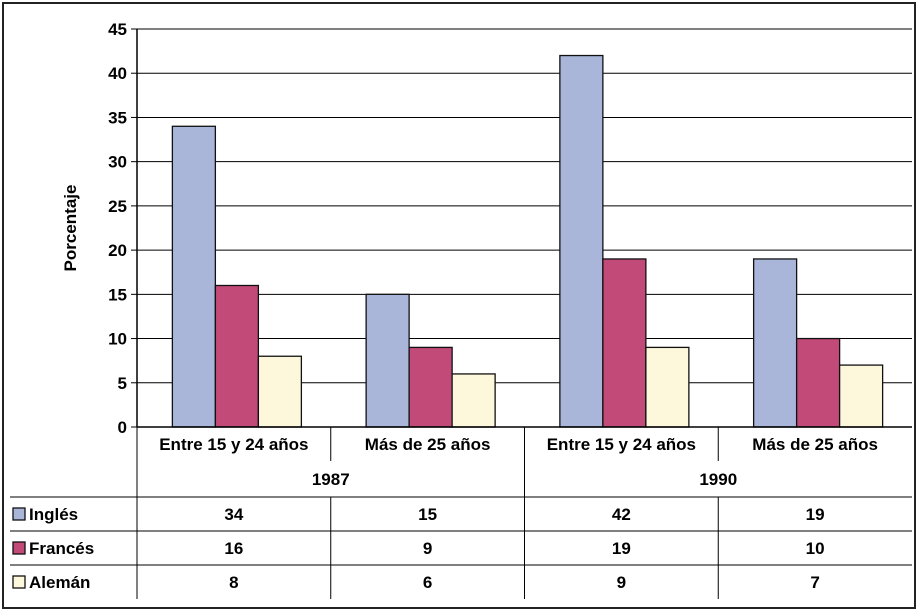  Describe the element at coordinates (122, 427) in the screenshot. I see `y-tick-label: 0` at that location.